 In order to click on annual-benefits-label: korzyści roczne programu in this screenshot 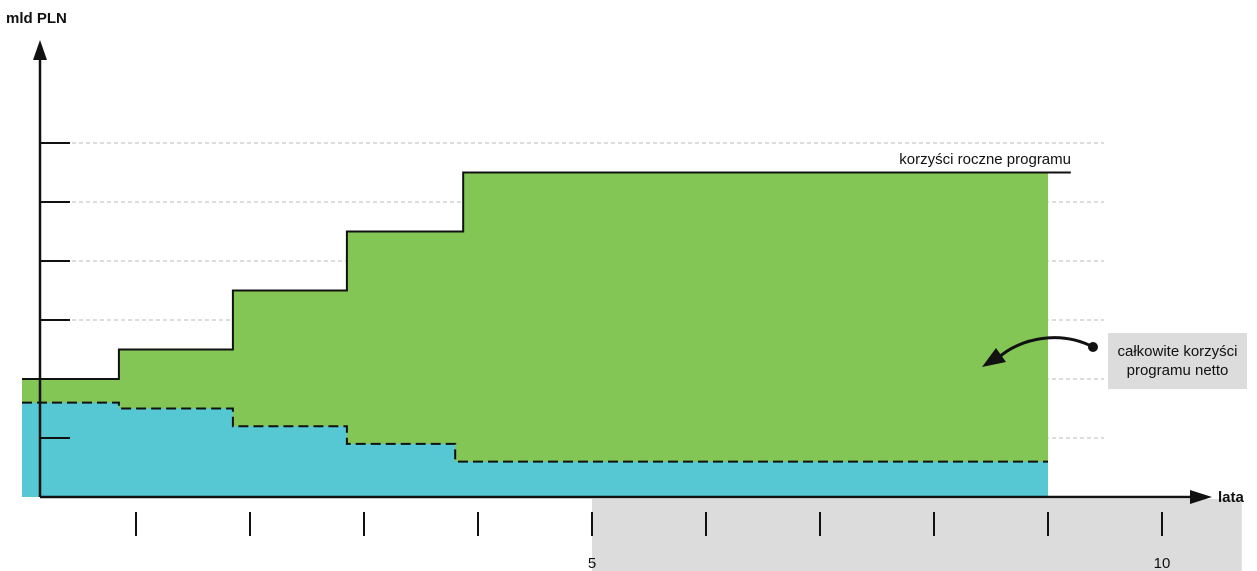, I will do `click(985, 159)`.